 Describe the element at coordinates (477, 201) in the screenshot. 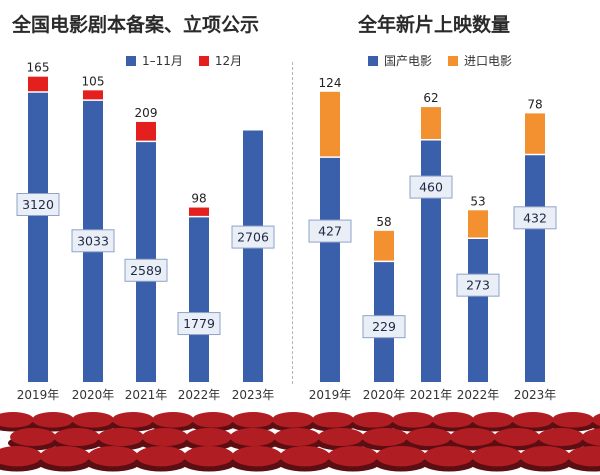

I see `data-label-top: 53` at that location.